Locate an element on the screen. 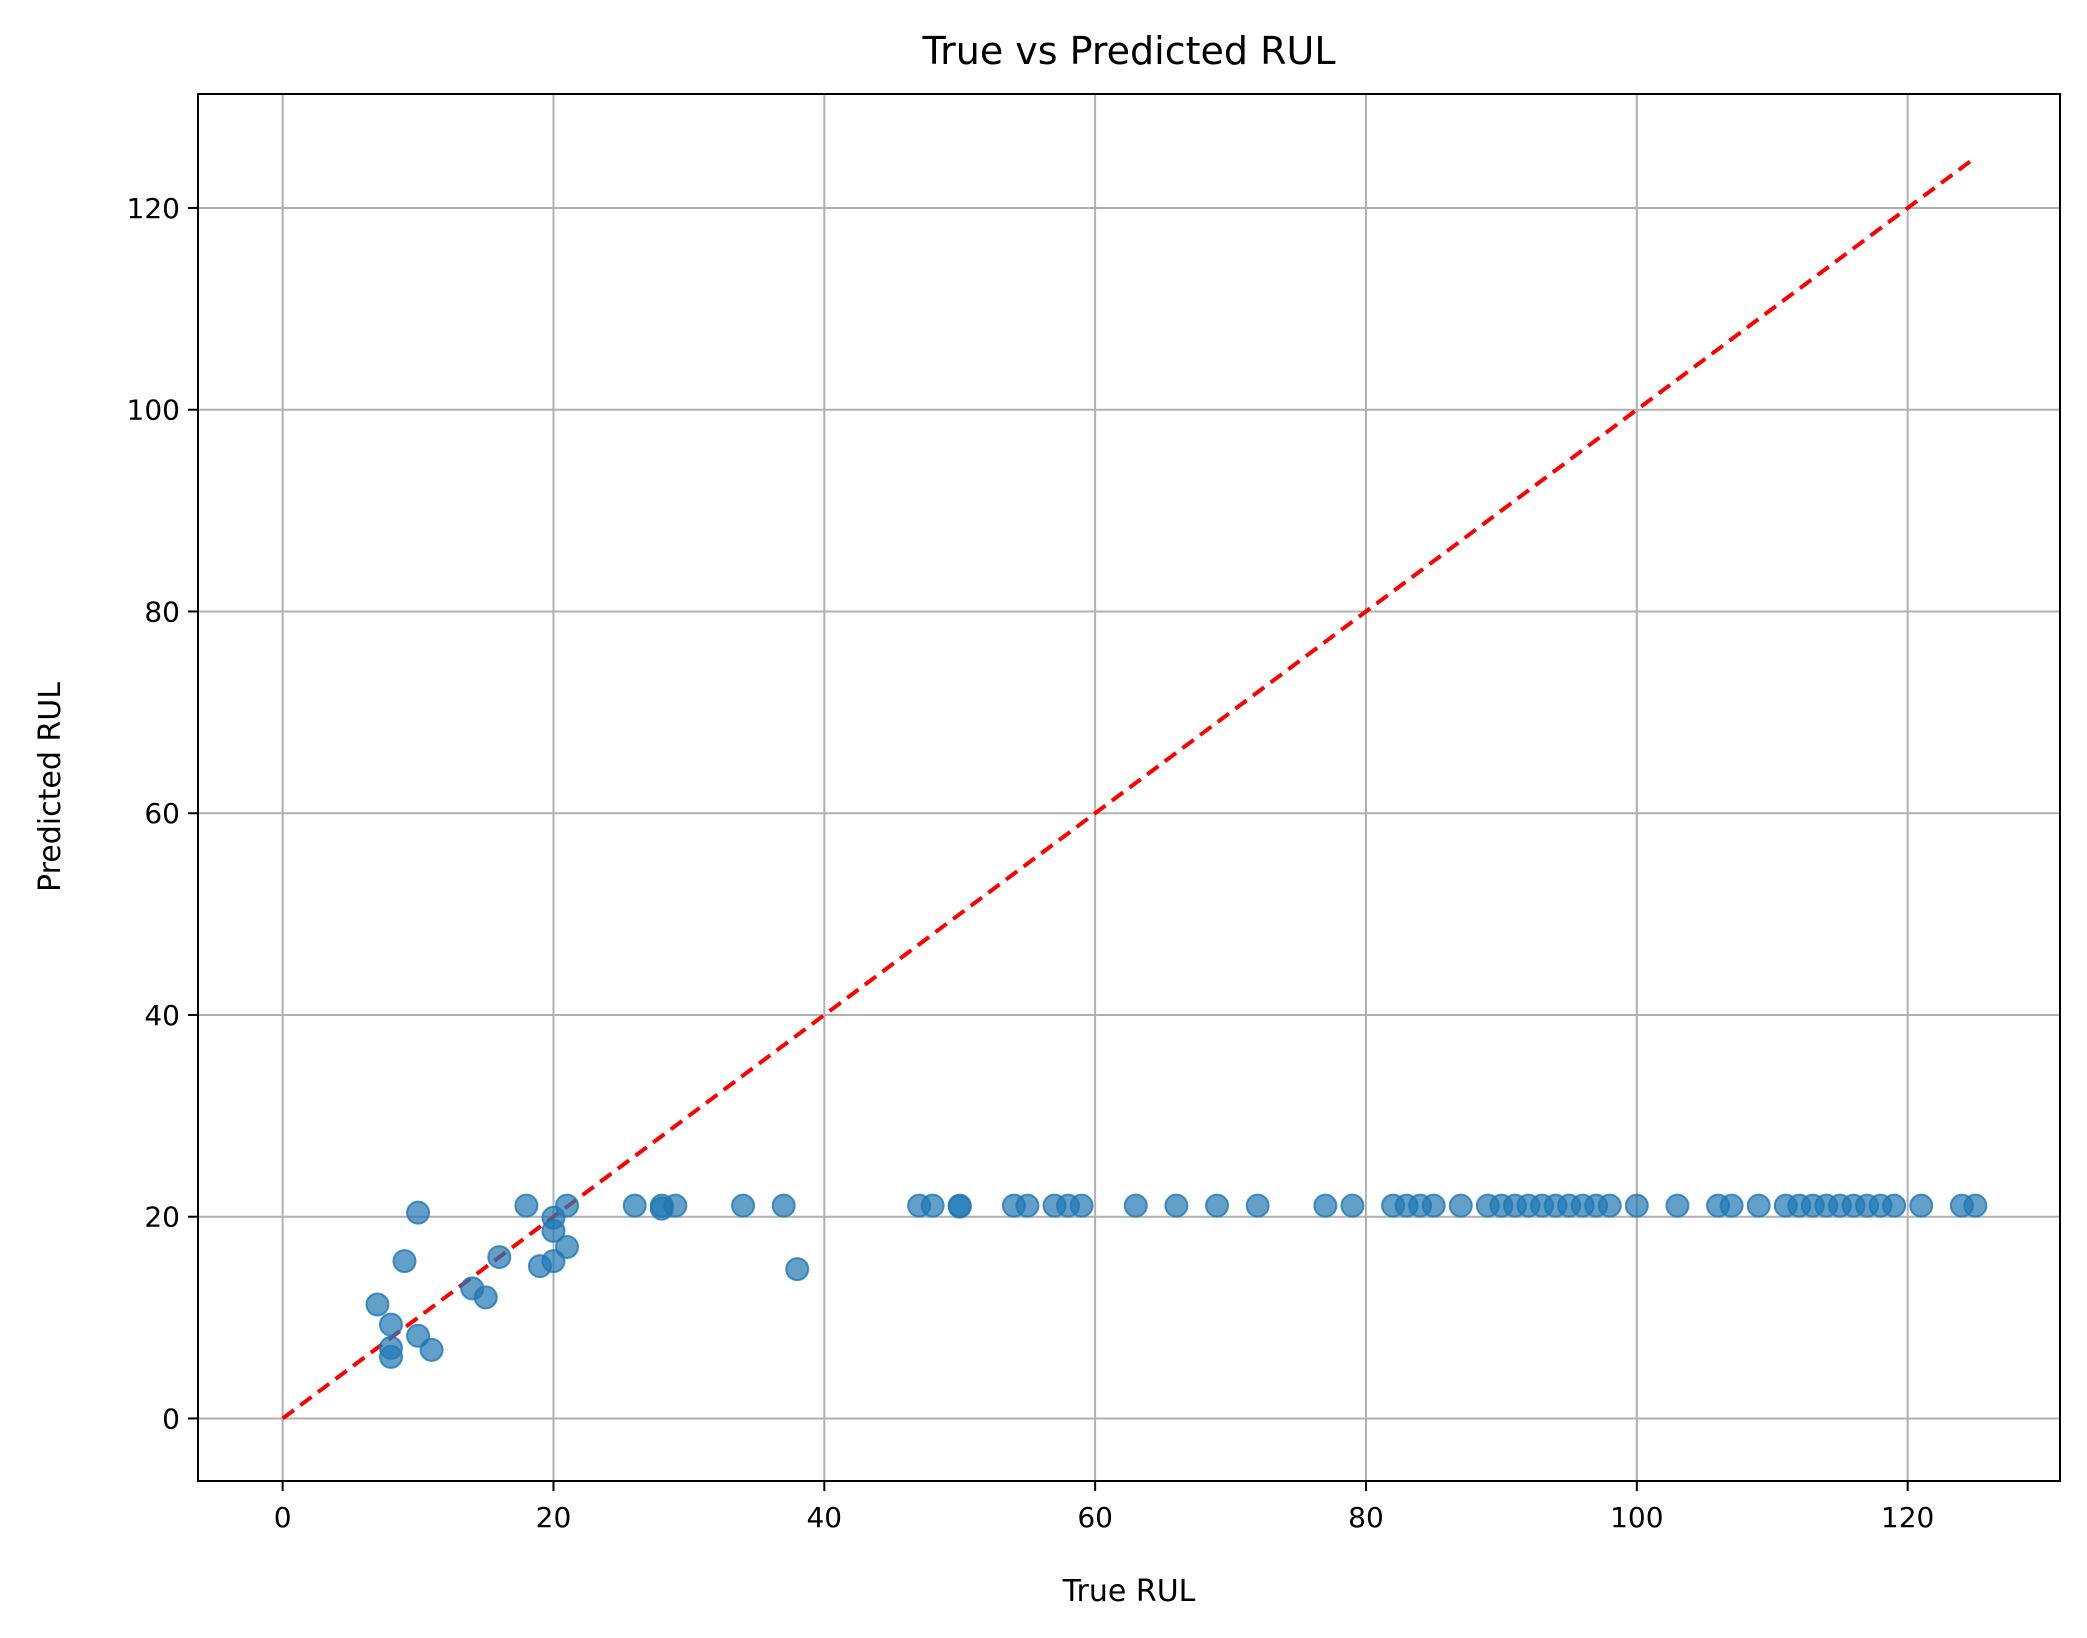  y-tick-label: 0 is located at coordinates (171, 1418).